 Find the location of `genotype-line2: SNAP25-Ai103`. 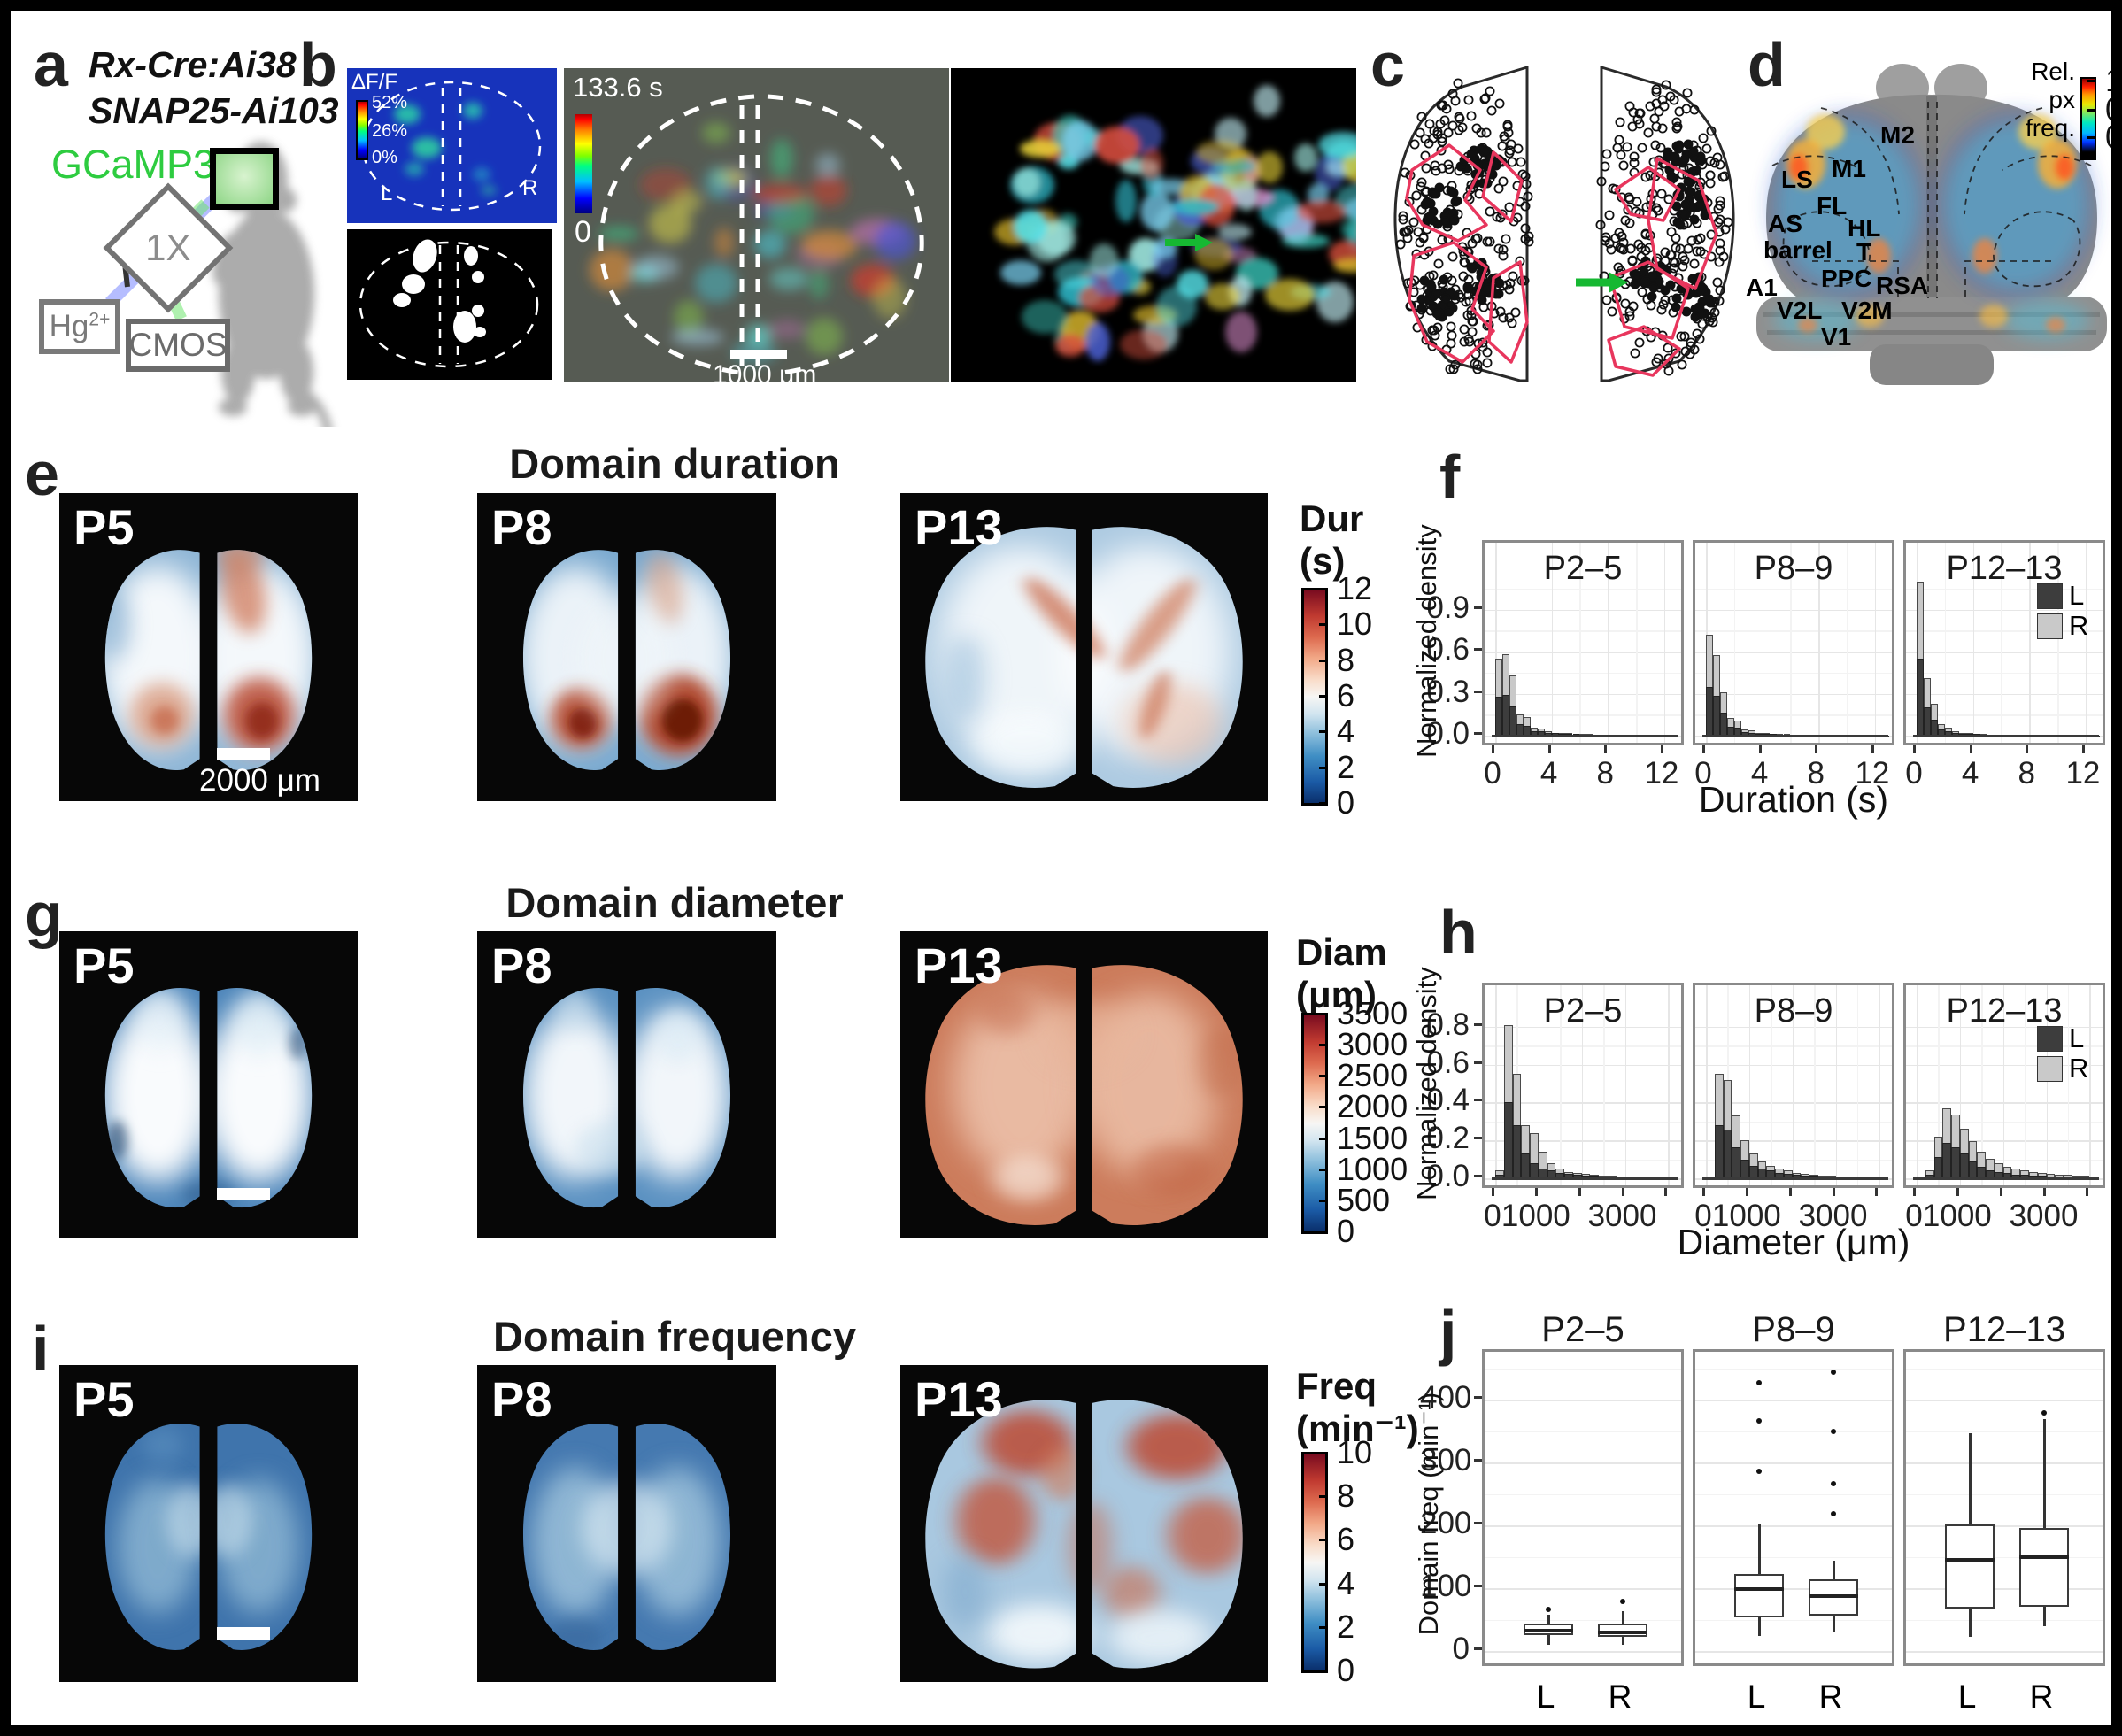

genotype-line2: SNAP25-Ai103 is located at coordinates (214, 111).